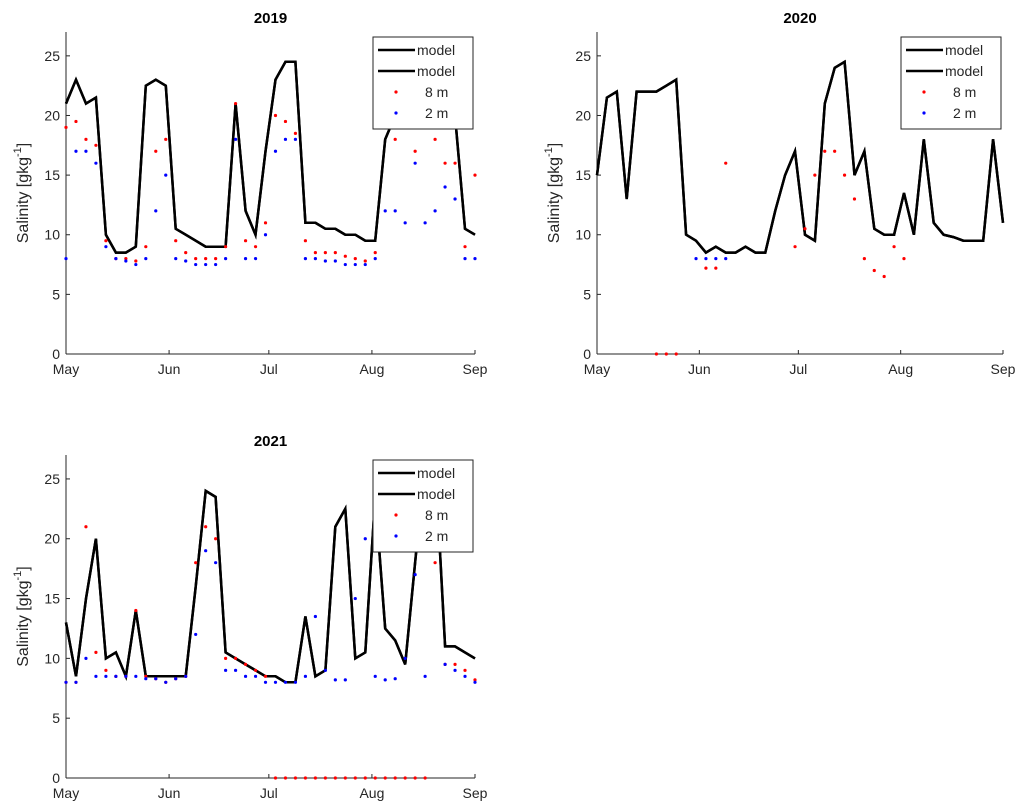 The image size is (1024, 809). I want to click on y-label-suffix: ], so click(554, 145).